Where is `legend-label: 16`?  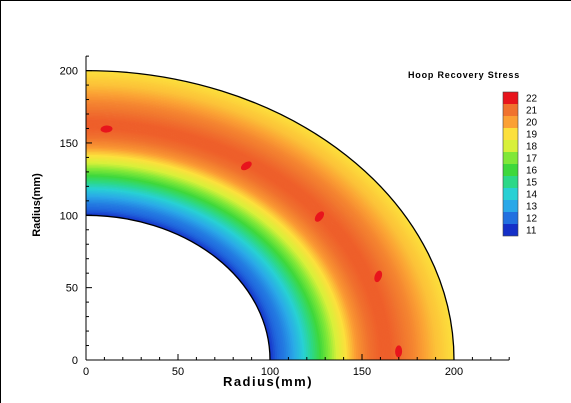 legend-label: 16 is located at coordinates (532, 171).